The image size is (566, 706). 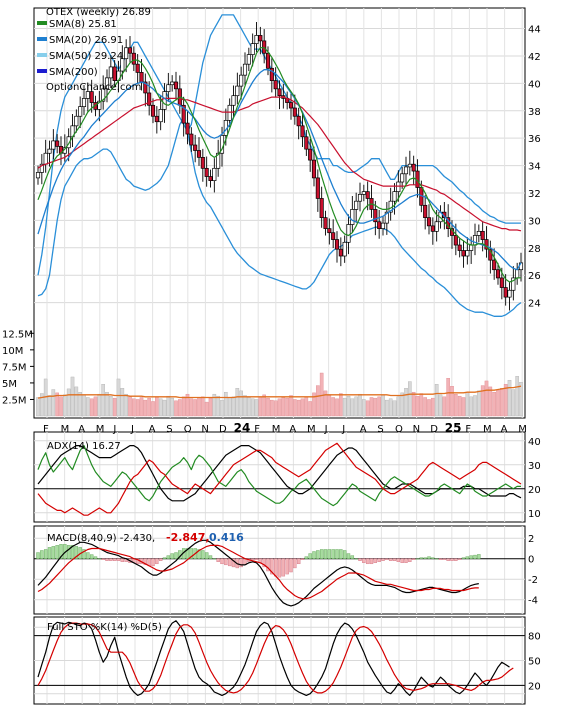 I want to click on adx-series-line, so click(x=279, y=476).